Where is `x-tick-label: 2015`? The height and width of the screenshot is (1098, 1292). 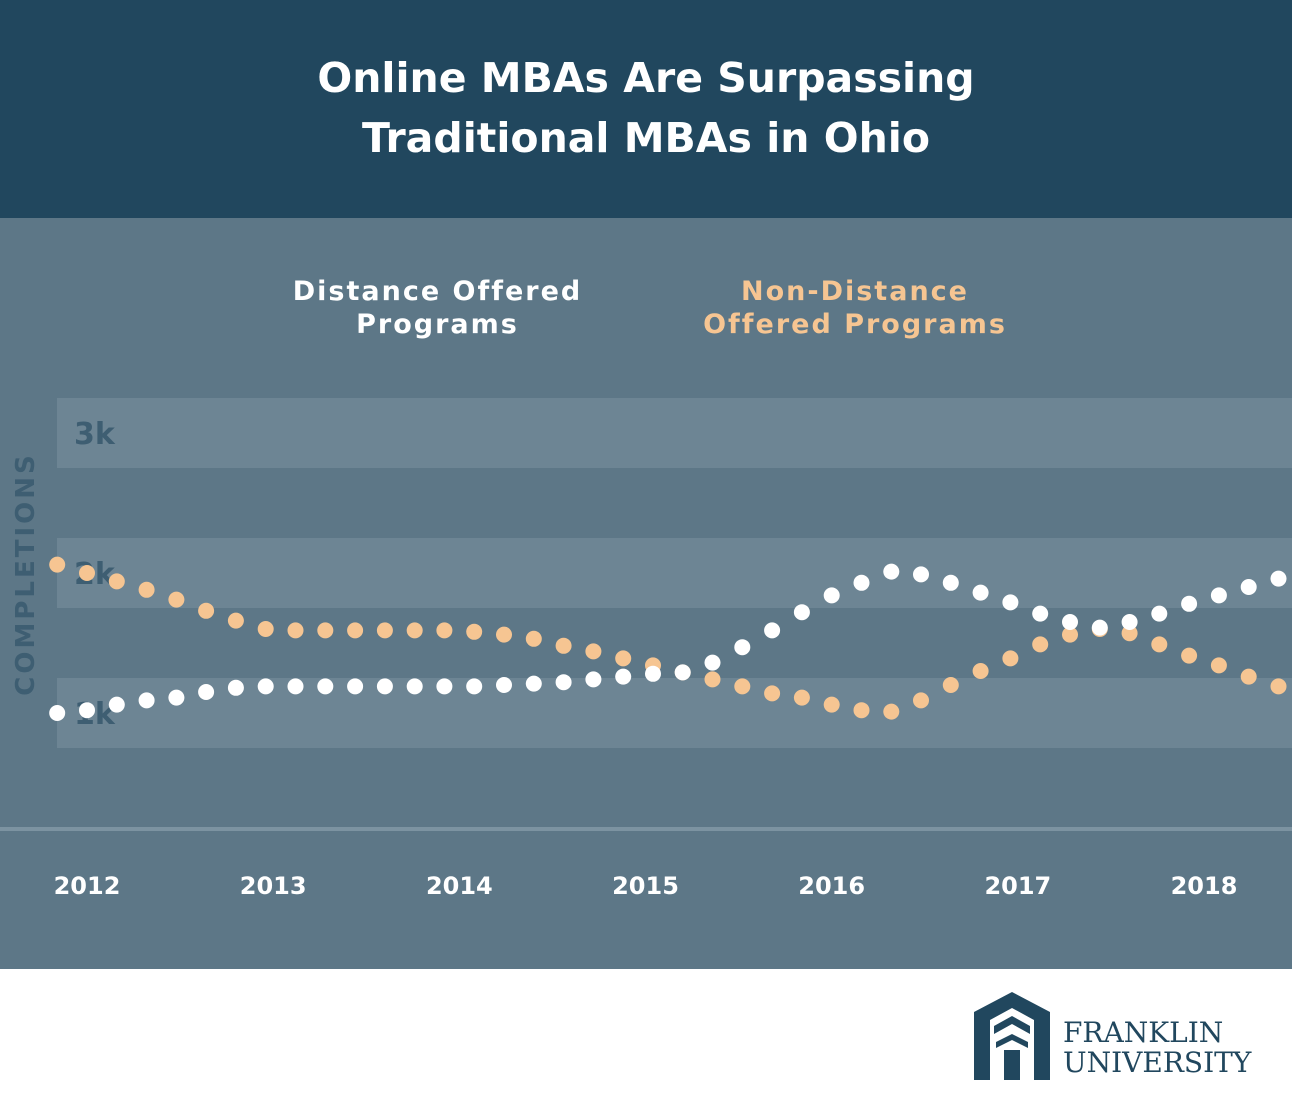
x-tick-label: 2015 is located at coordinates (645, 886).